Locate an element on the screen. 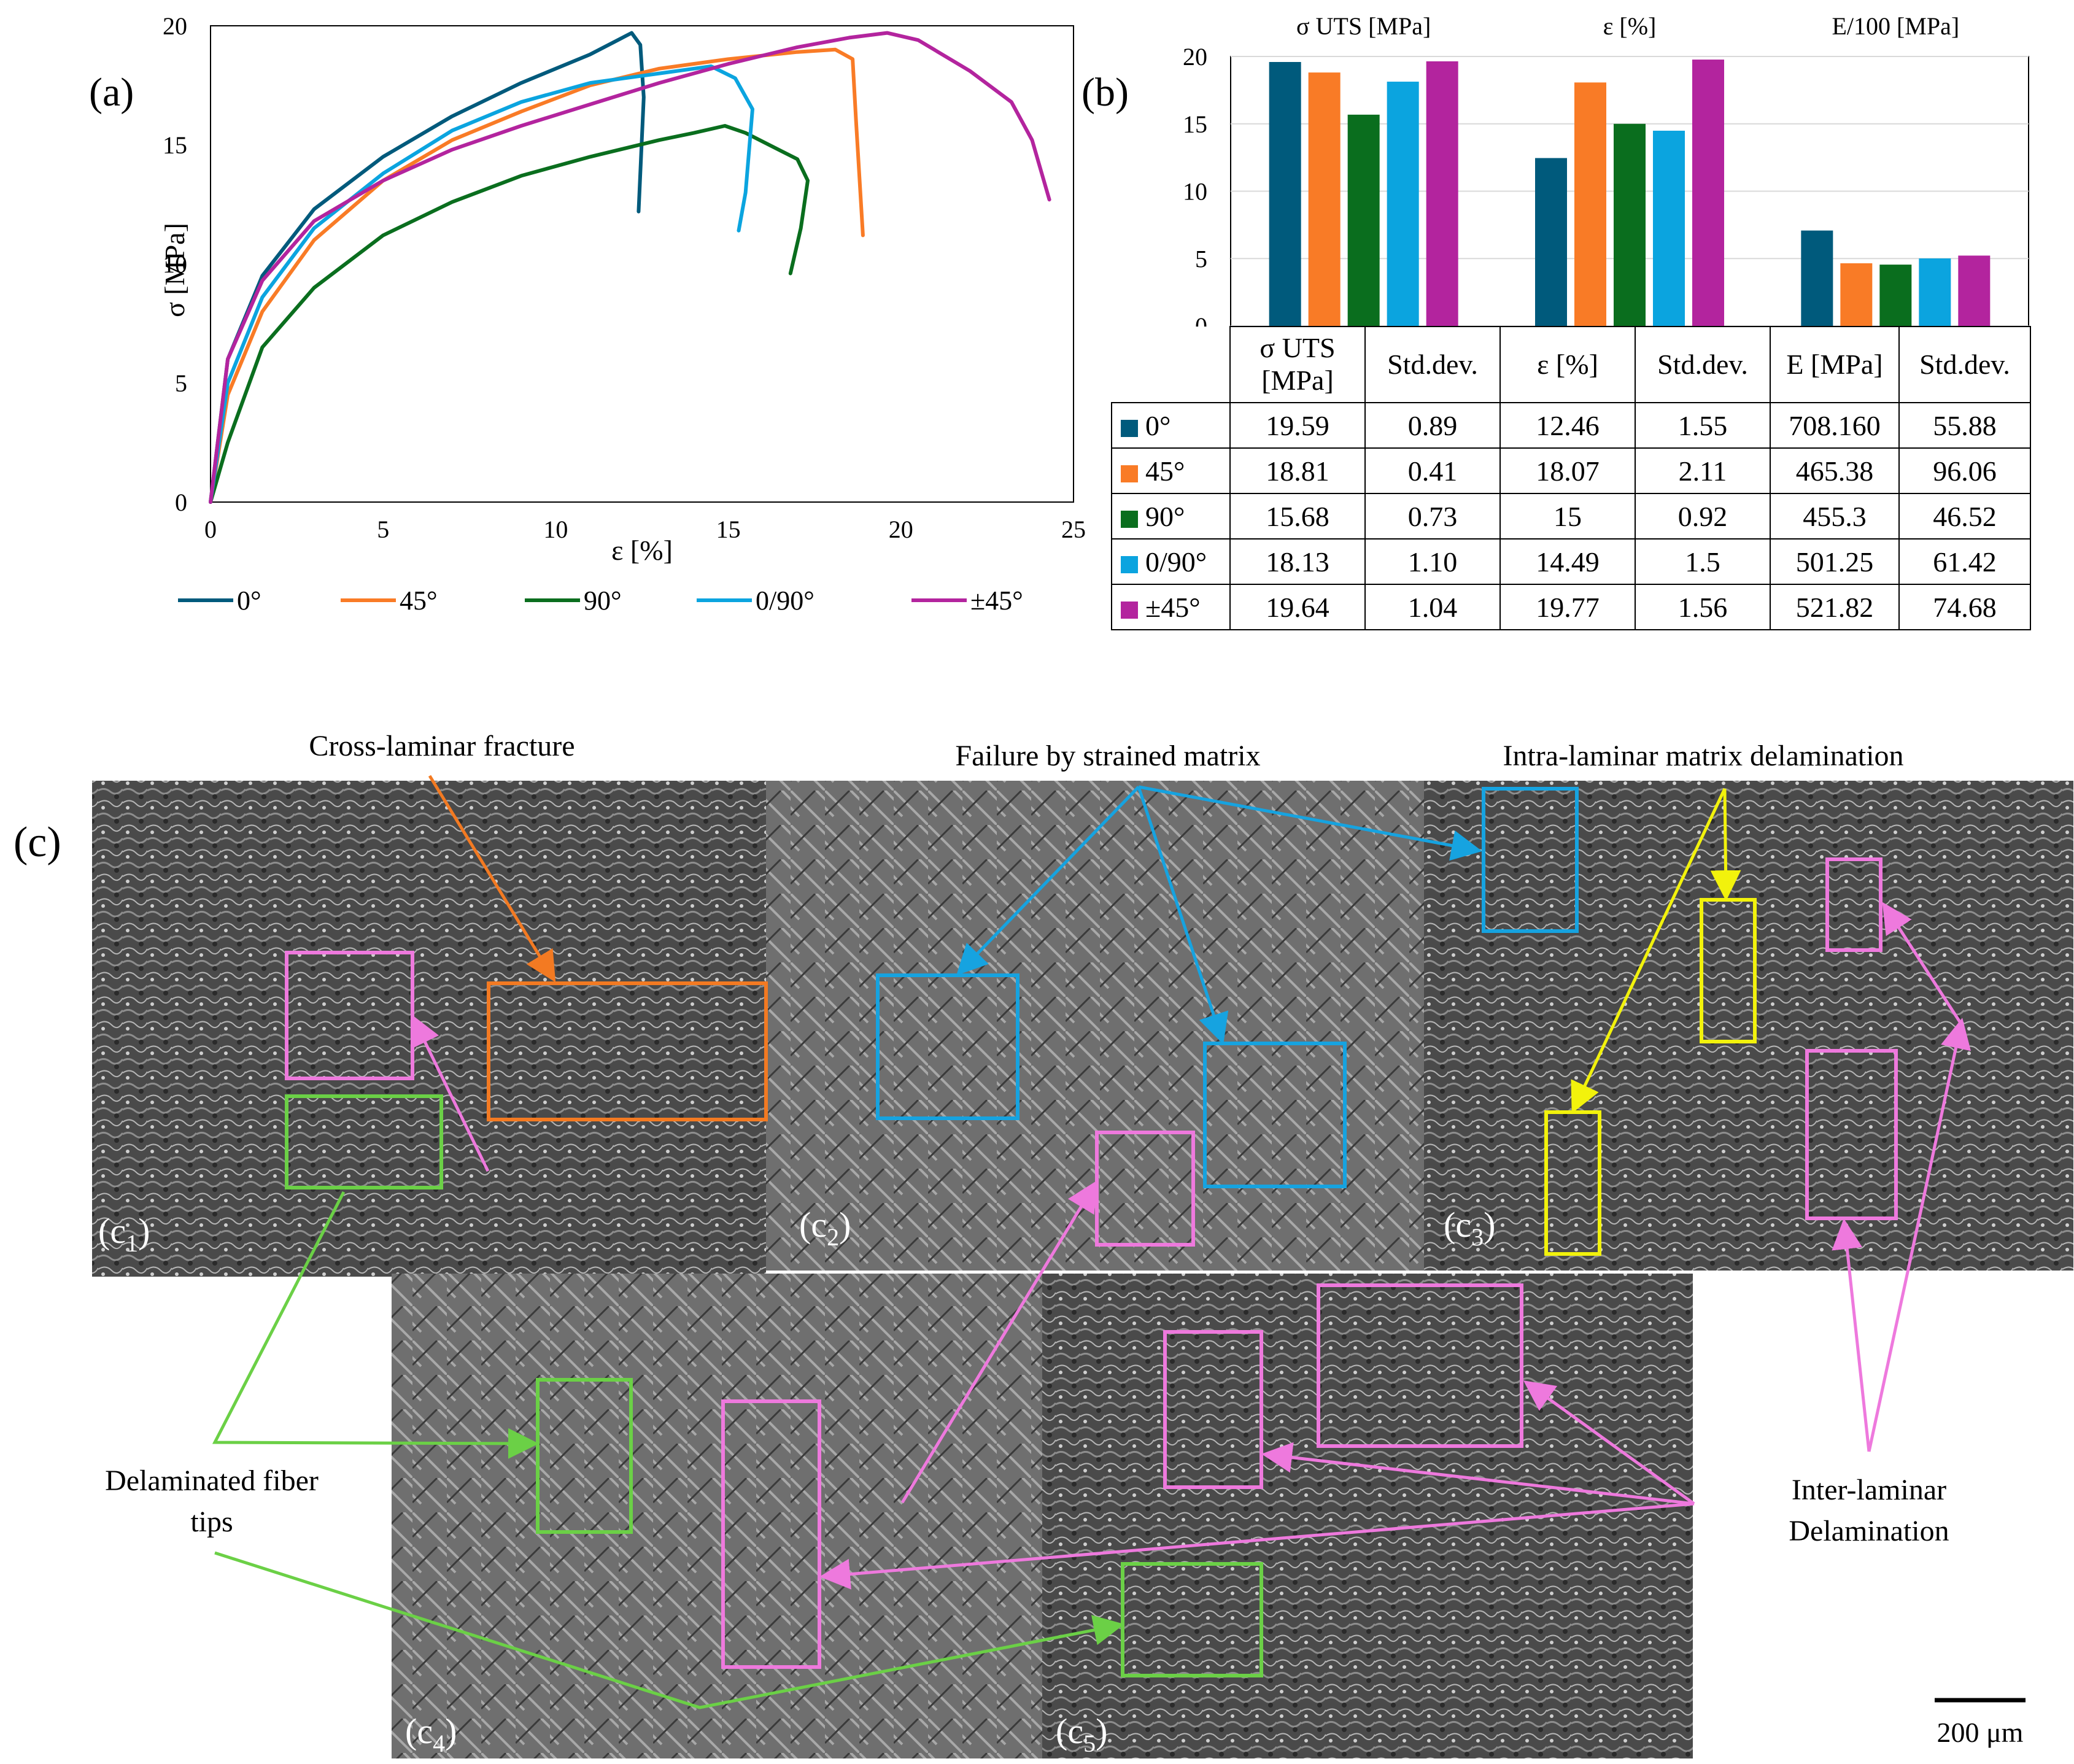  arrow-c3-magenta-1b is located at coordinates (1922, 963).